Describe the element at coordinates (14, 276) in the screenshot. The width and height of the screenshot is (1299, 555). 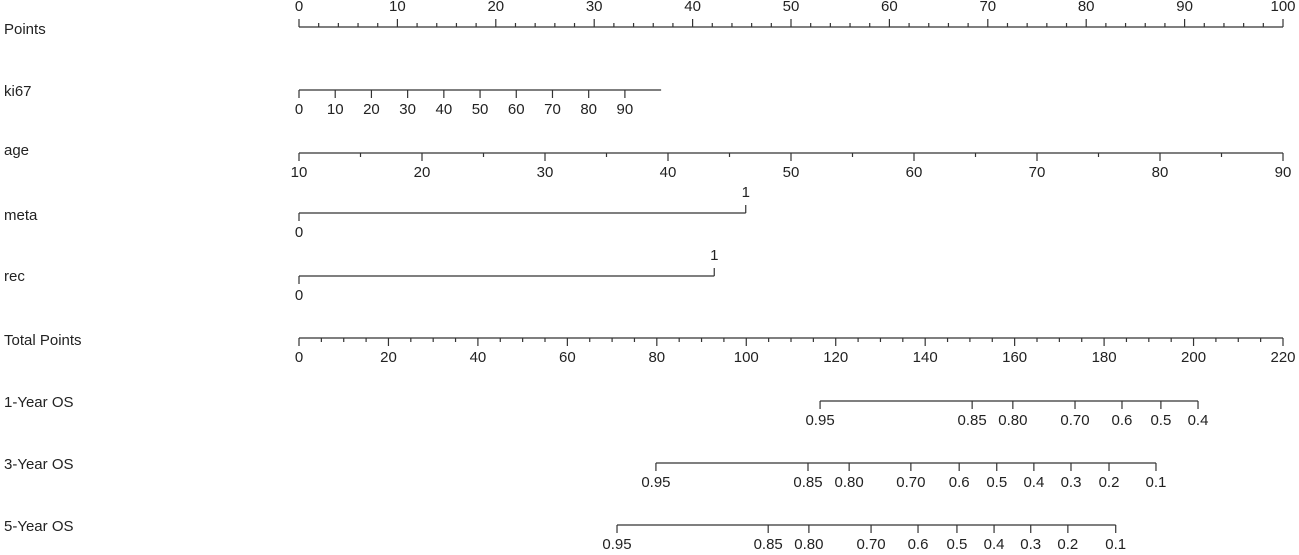
I see `row-label: rec` at that location.